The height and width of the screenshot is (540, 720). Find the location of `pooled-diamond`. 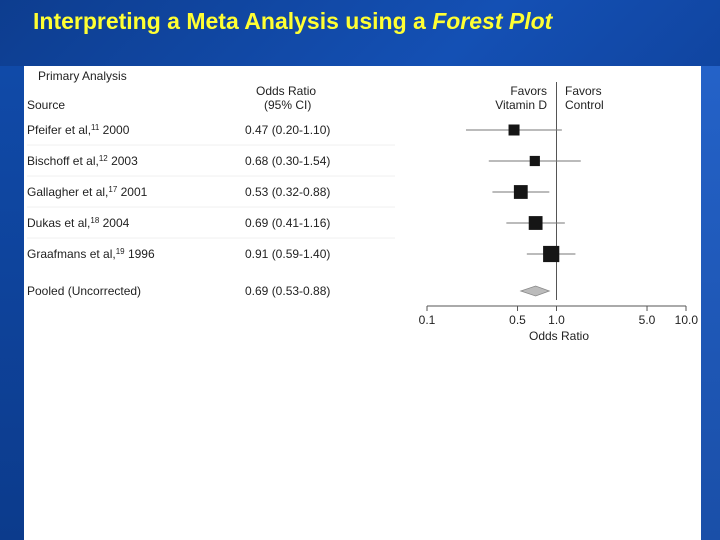

pooled-diamond is located at coordinates (535, 291).